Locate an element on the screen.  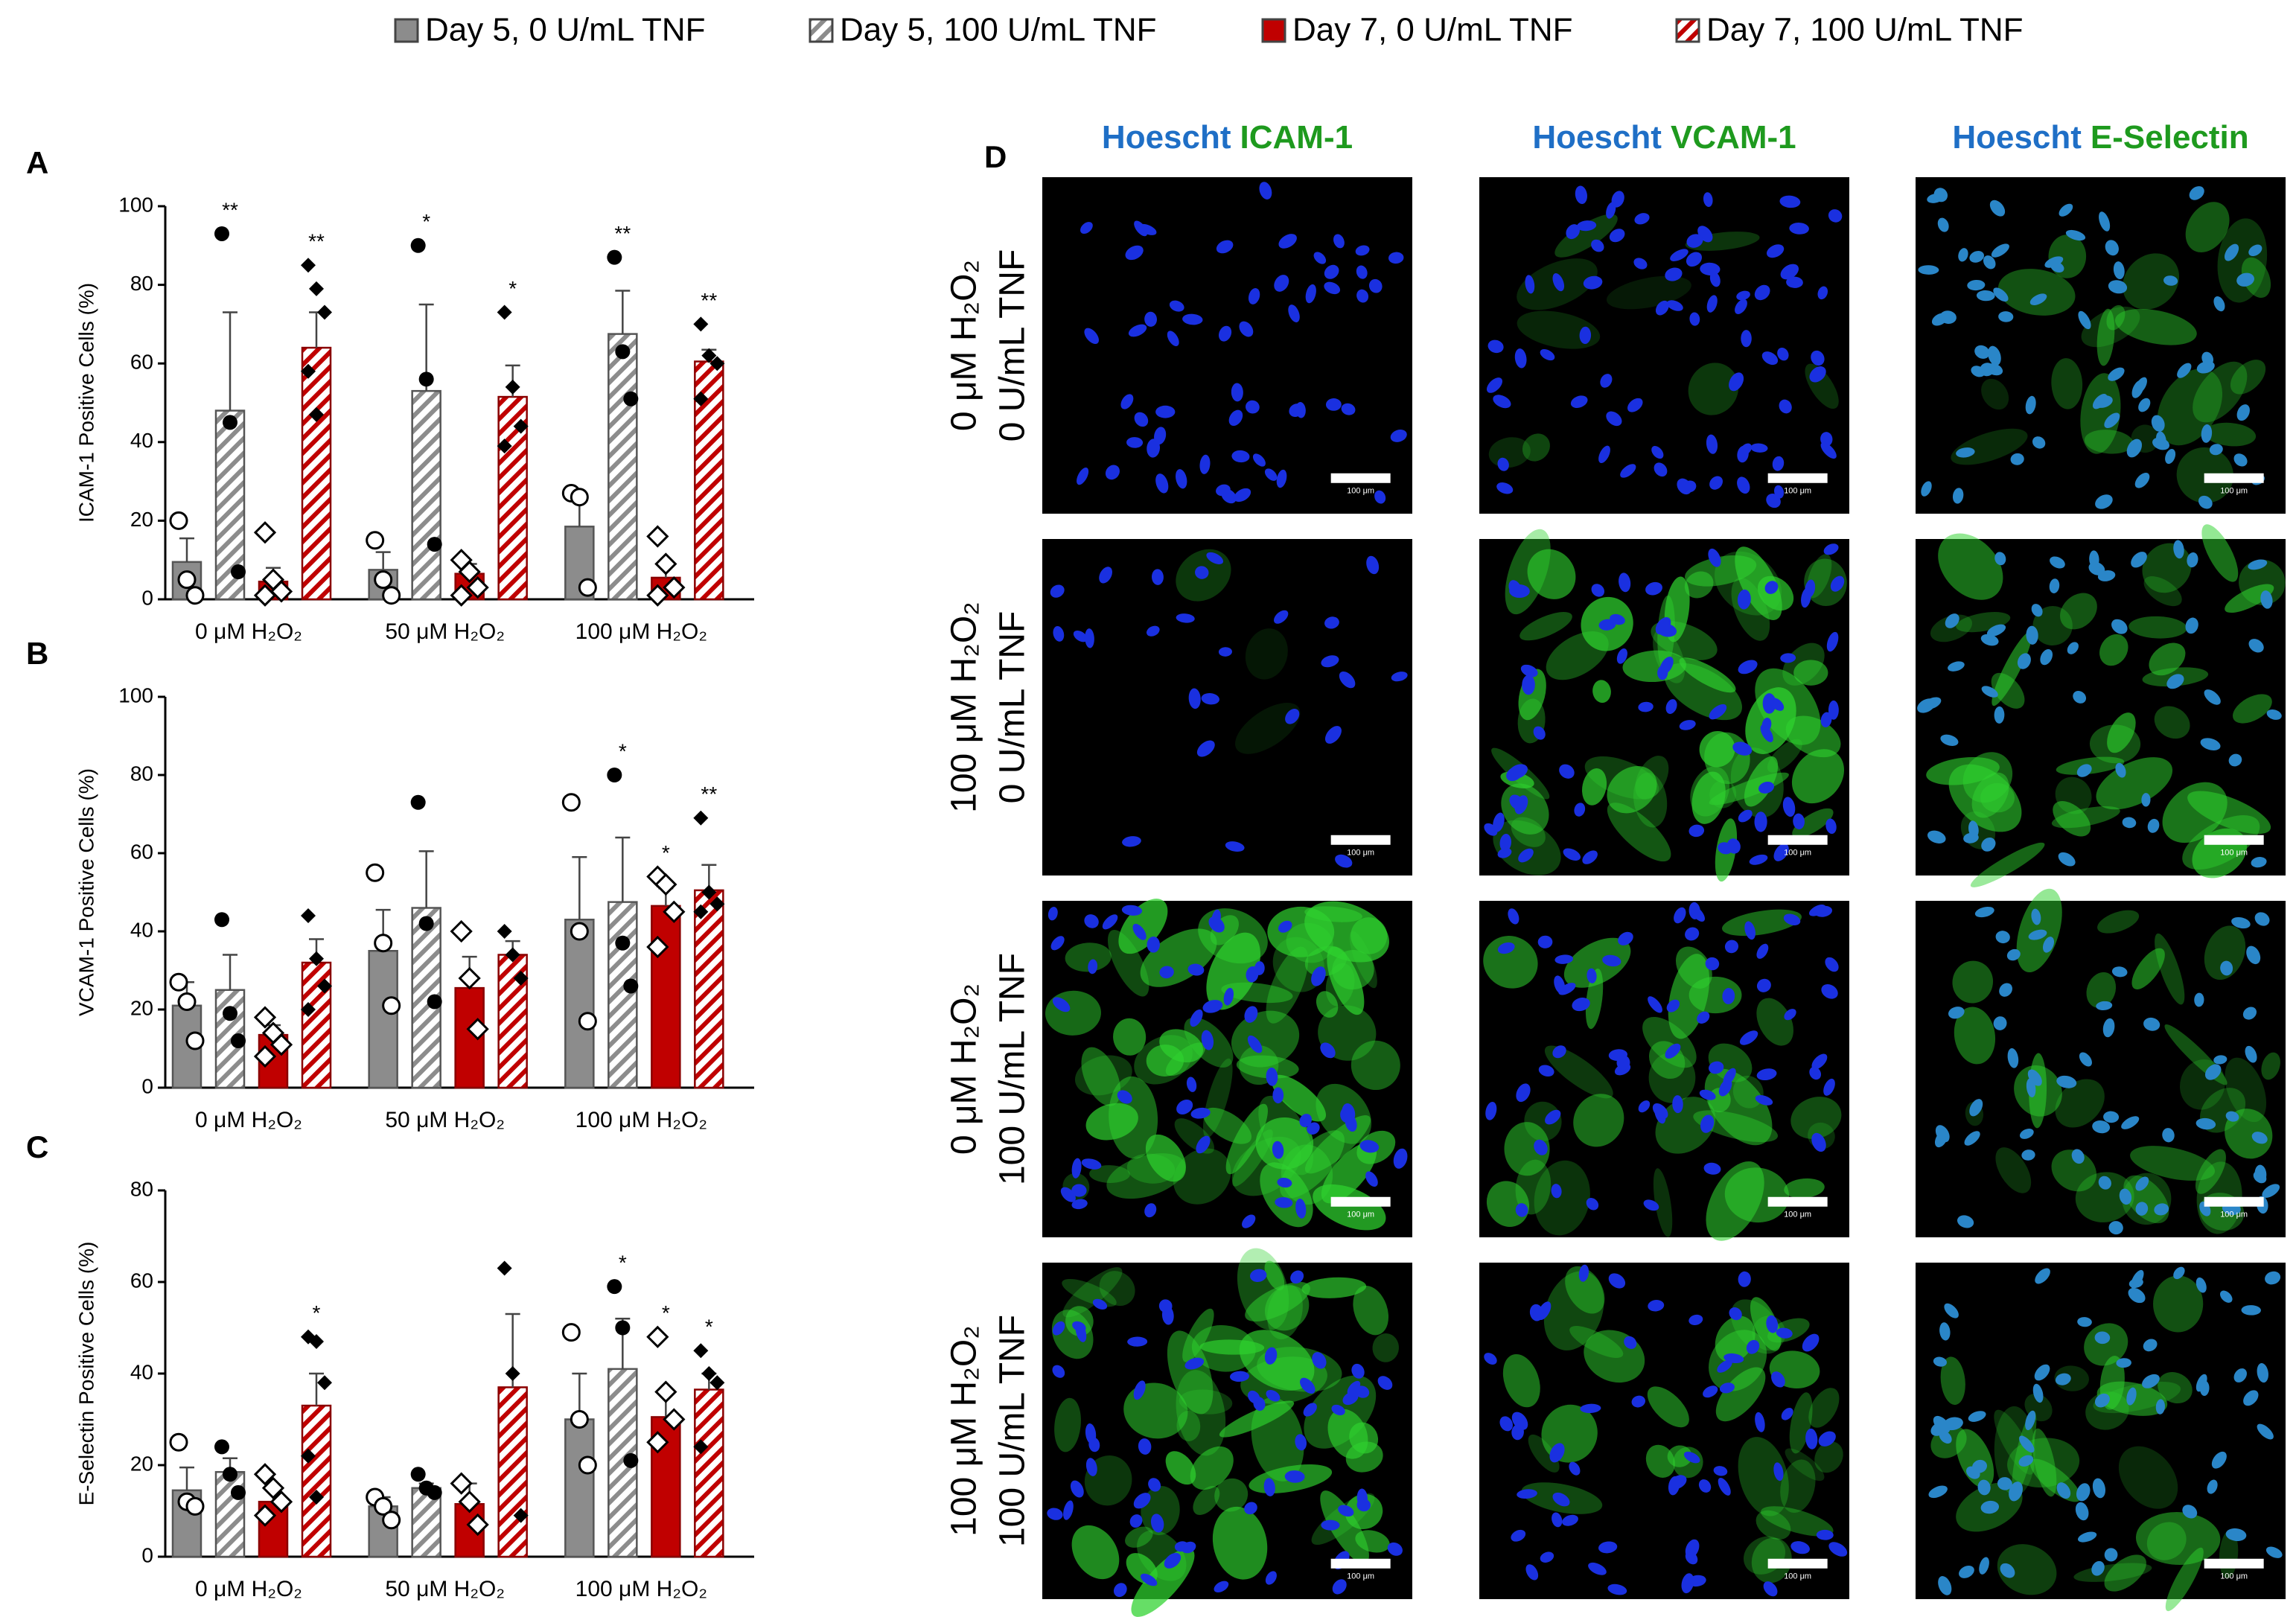
y-axis-title: ICAM-1 Positive Cells (%) is located at coordinates (86, 403).